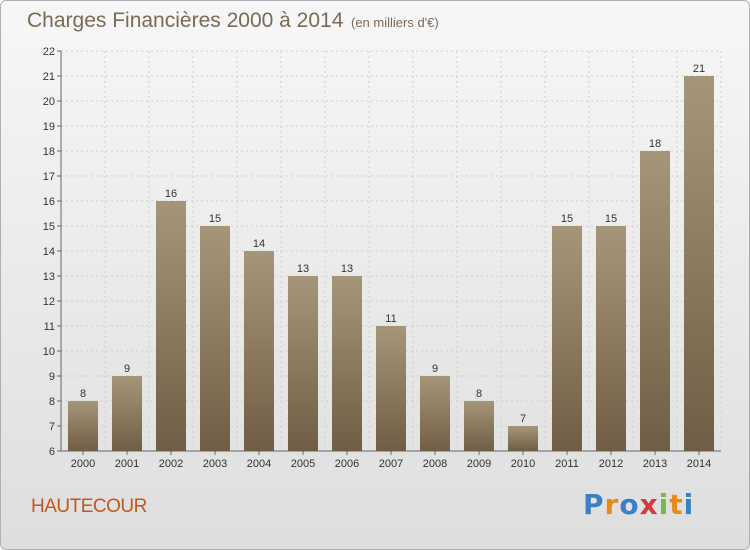  What do you see at coordinates (523, 419) in the screenshot?
I see `data-label-2010: 7` at bounding box center [523, 419].